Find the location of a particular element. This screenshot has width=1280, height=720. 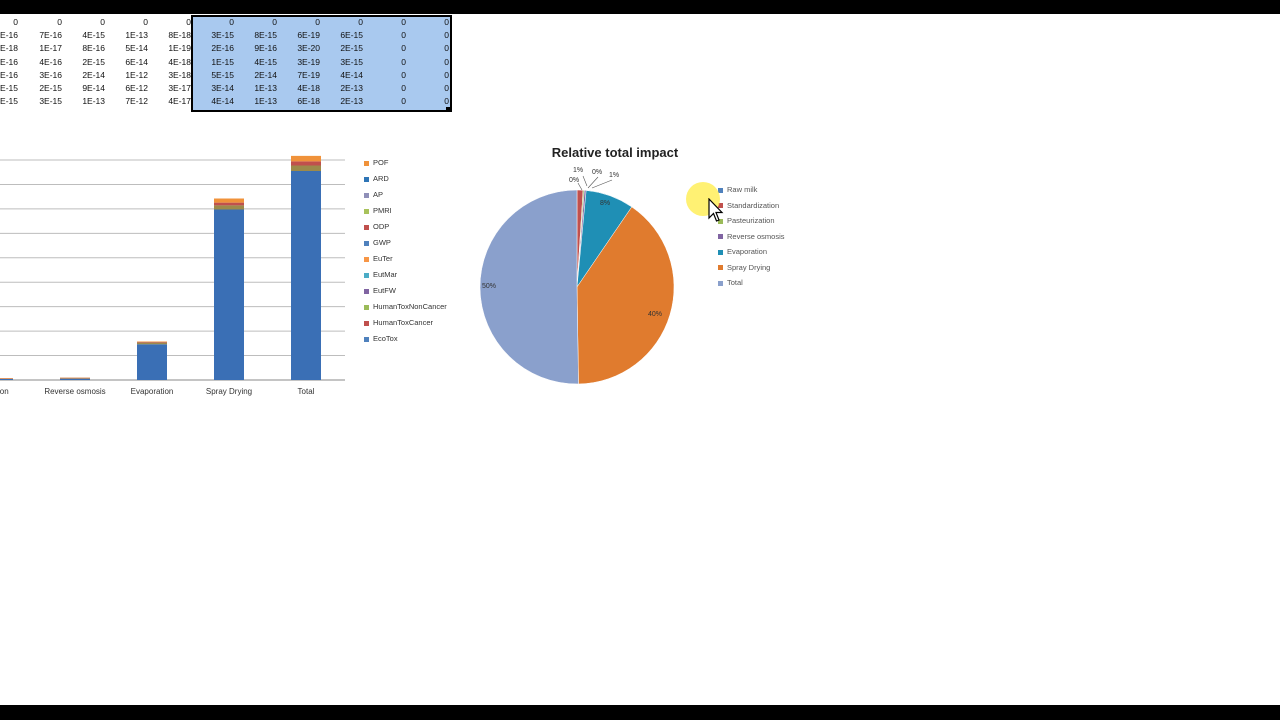

sheet-cell: 9E-16 is located at coordinates (265, 48).